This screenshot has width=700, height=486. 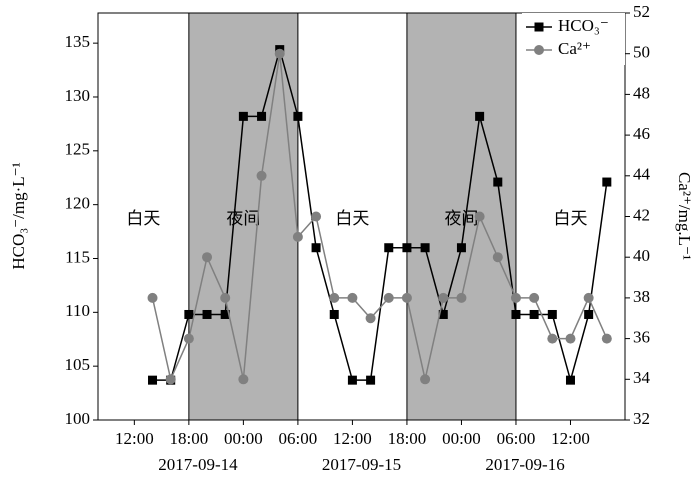 What do you see at coordinates (583, 25) in the screenshot?
I see `legend-label: HCO₃⁻` at bounding box center [583, 25].